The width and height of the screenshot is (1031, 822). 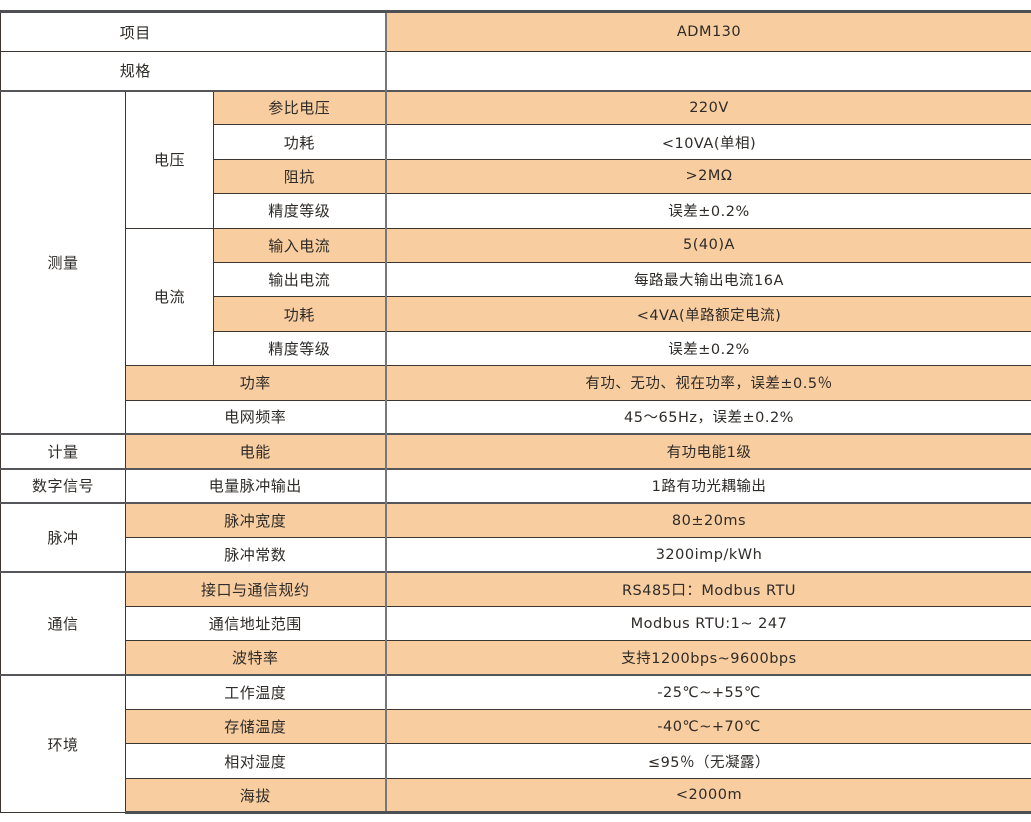 I want to click on table-row: 功耗 <10VA(单相), so click(x=516, y=142).